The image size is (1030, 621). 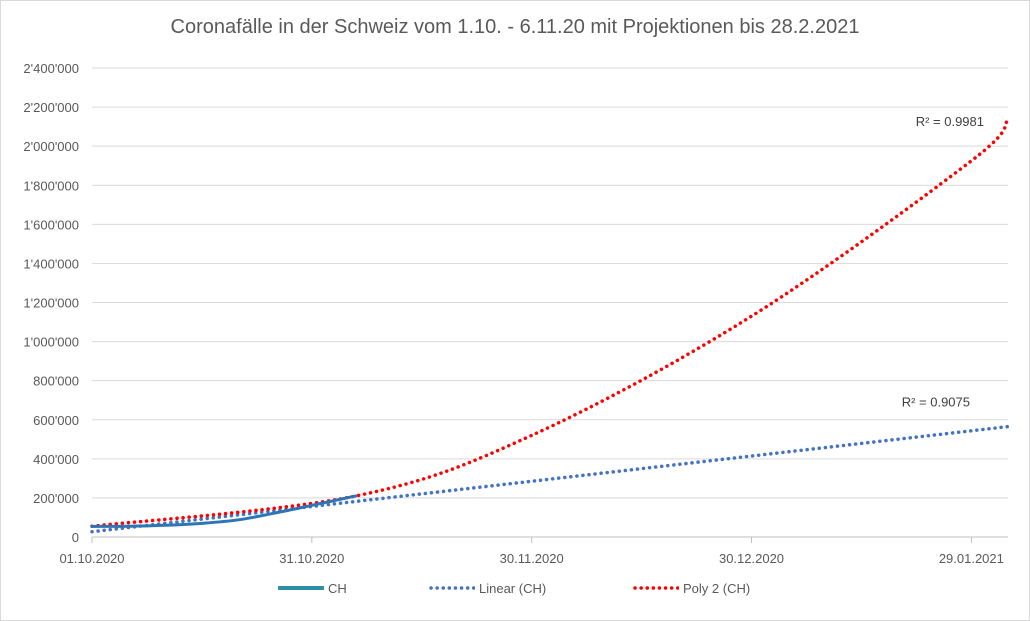 What do you see at coordinates (56, 420) in the screenshot?
I see `y-tick-label: 600'000` at bounding box center [56, 420].